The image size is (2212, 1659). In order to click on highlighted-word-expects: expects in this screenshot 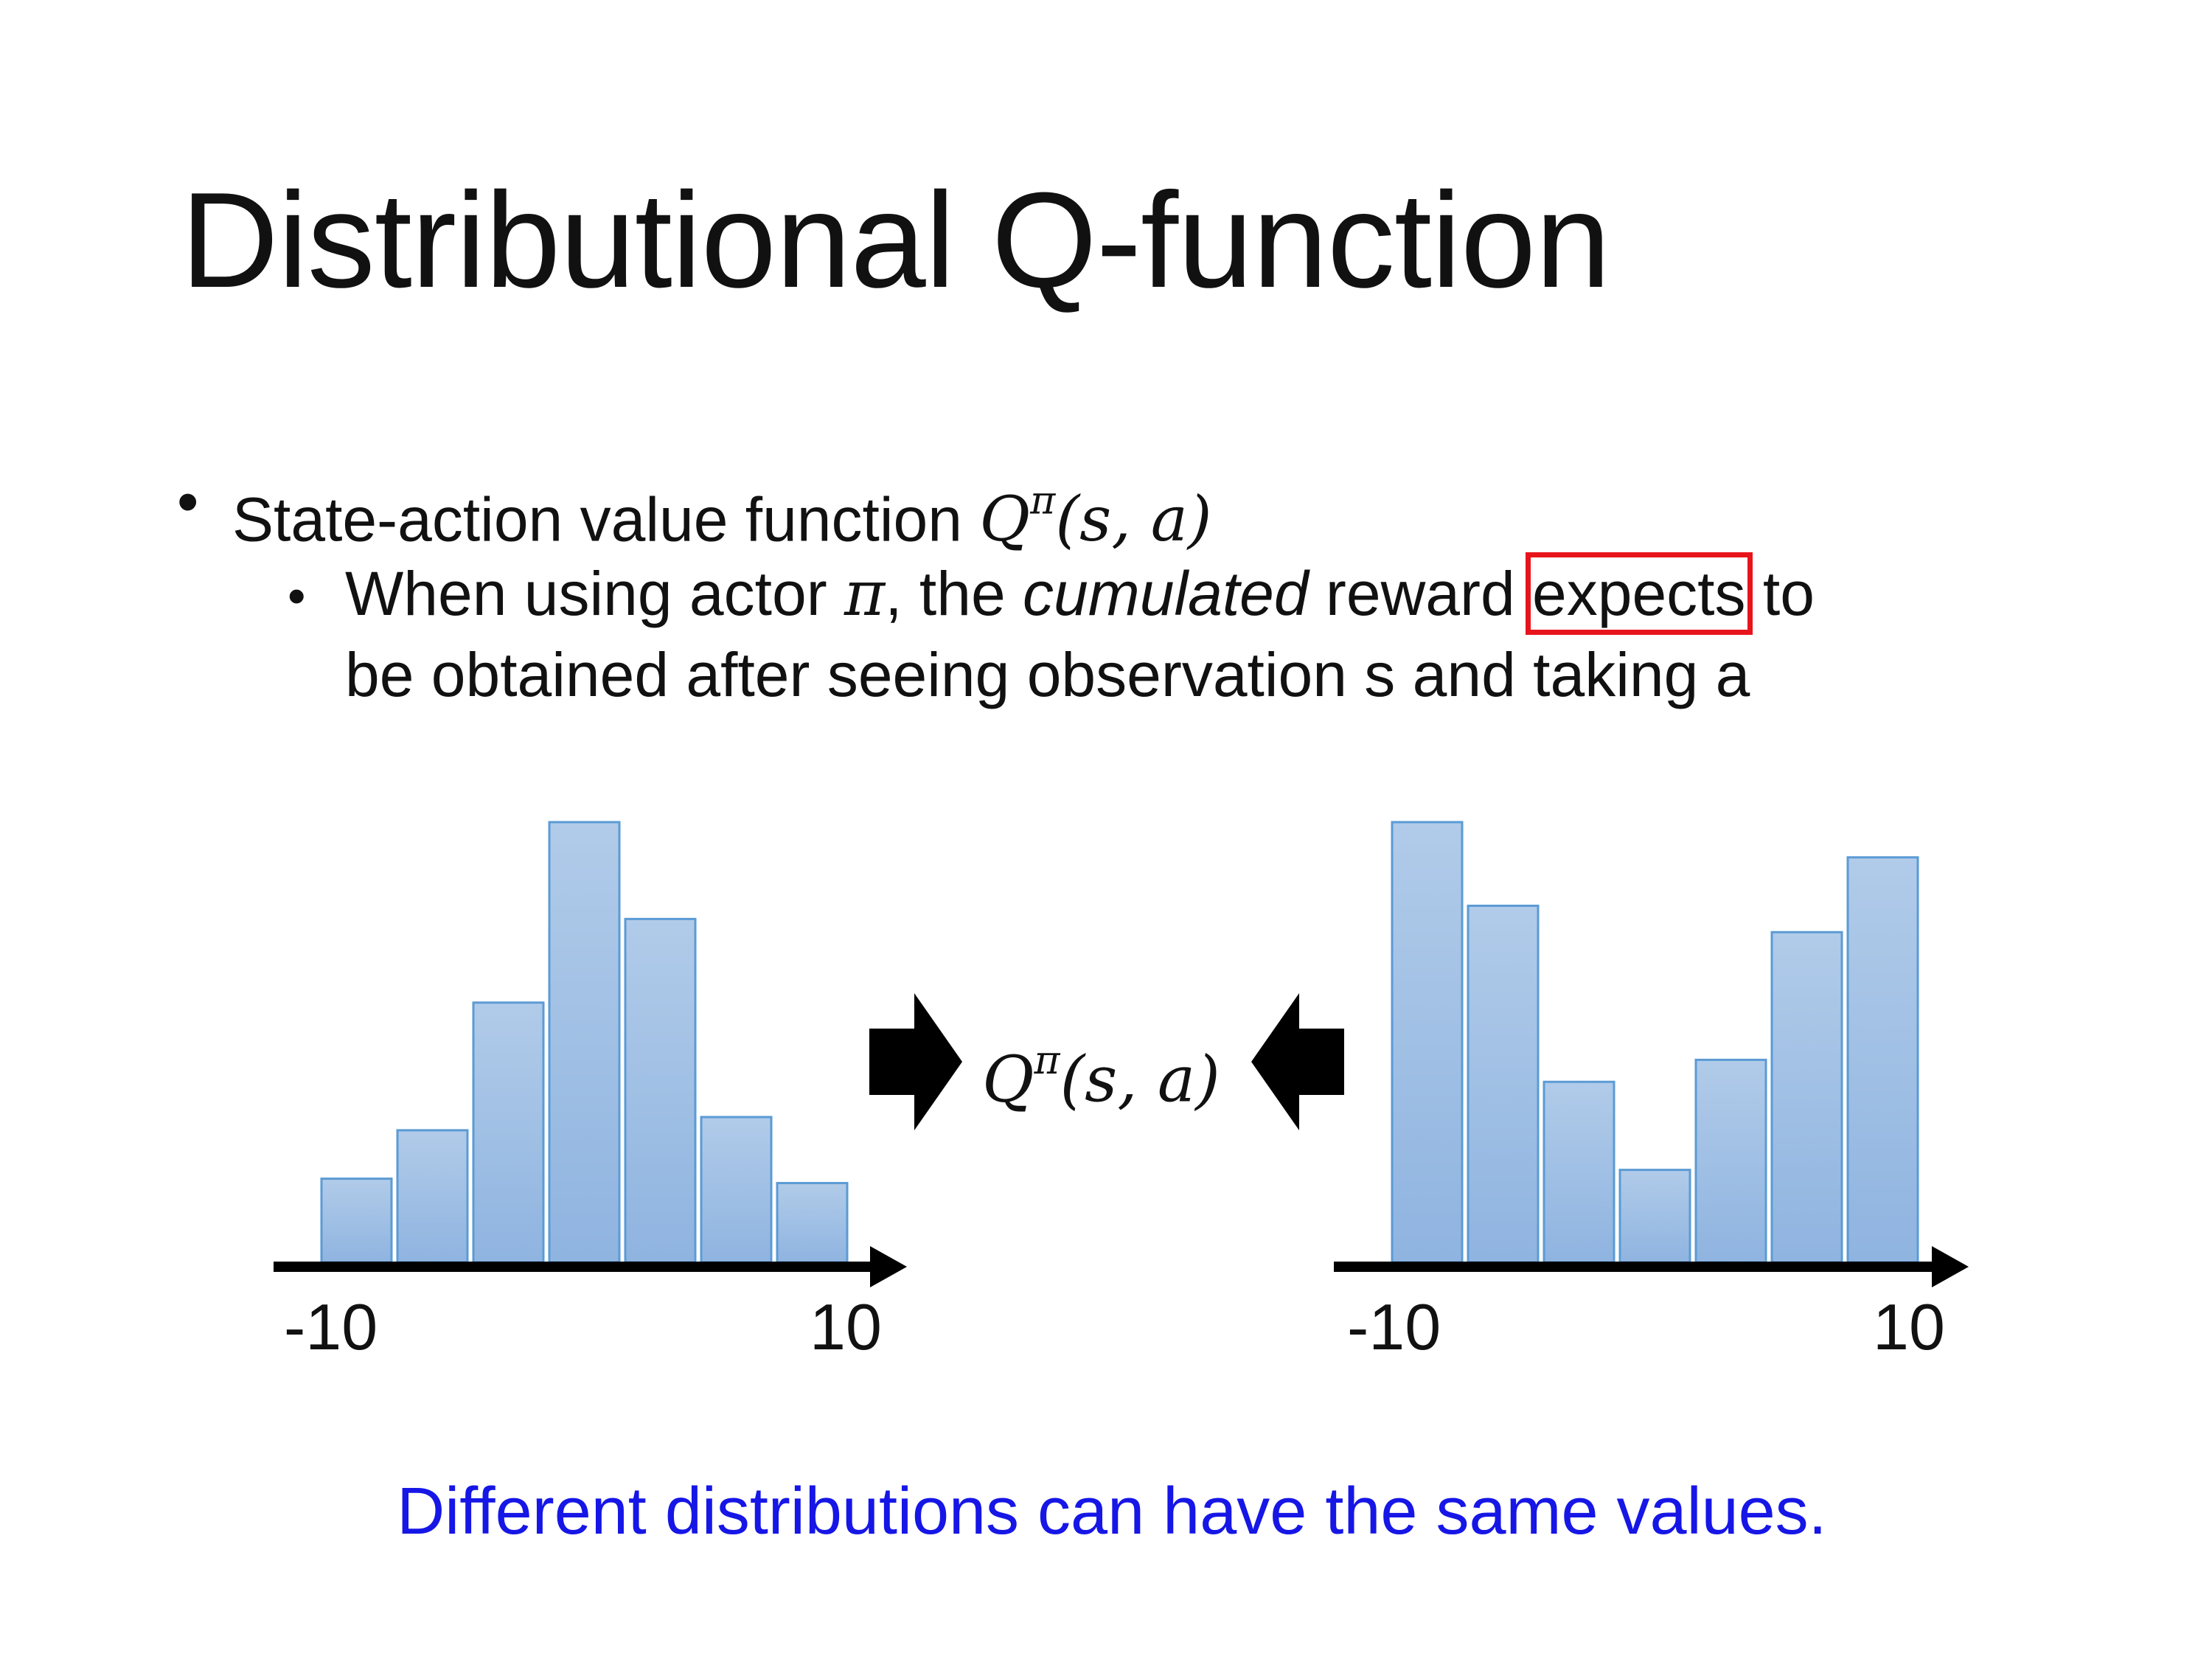, I will do `click(1639, 593)`.